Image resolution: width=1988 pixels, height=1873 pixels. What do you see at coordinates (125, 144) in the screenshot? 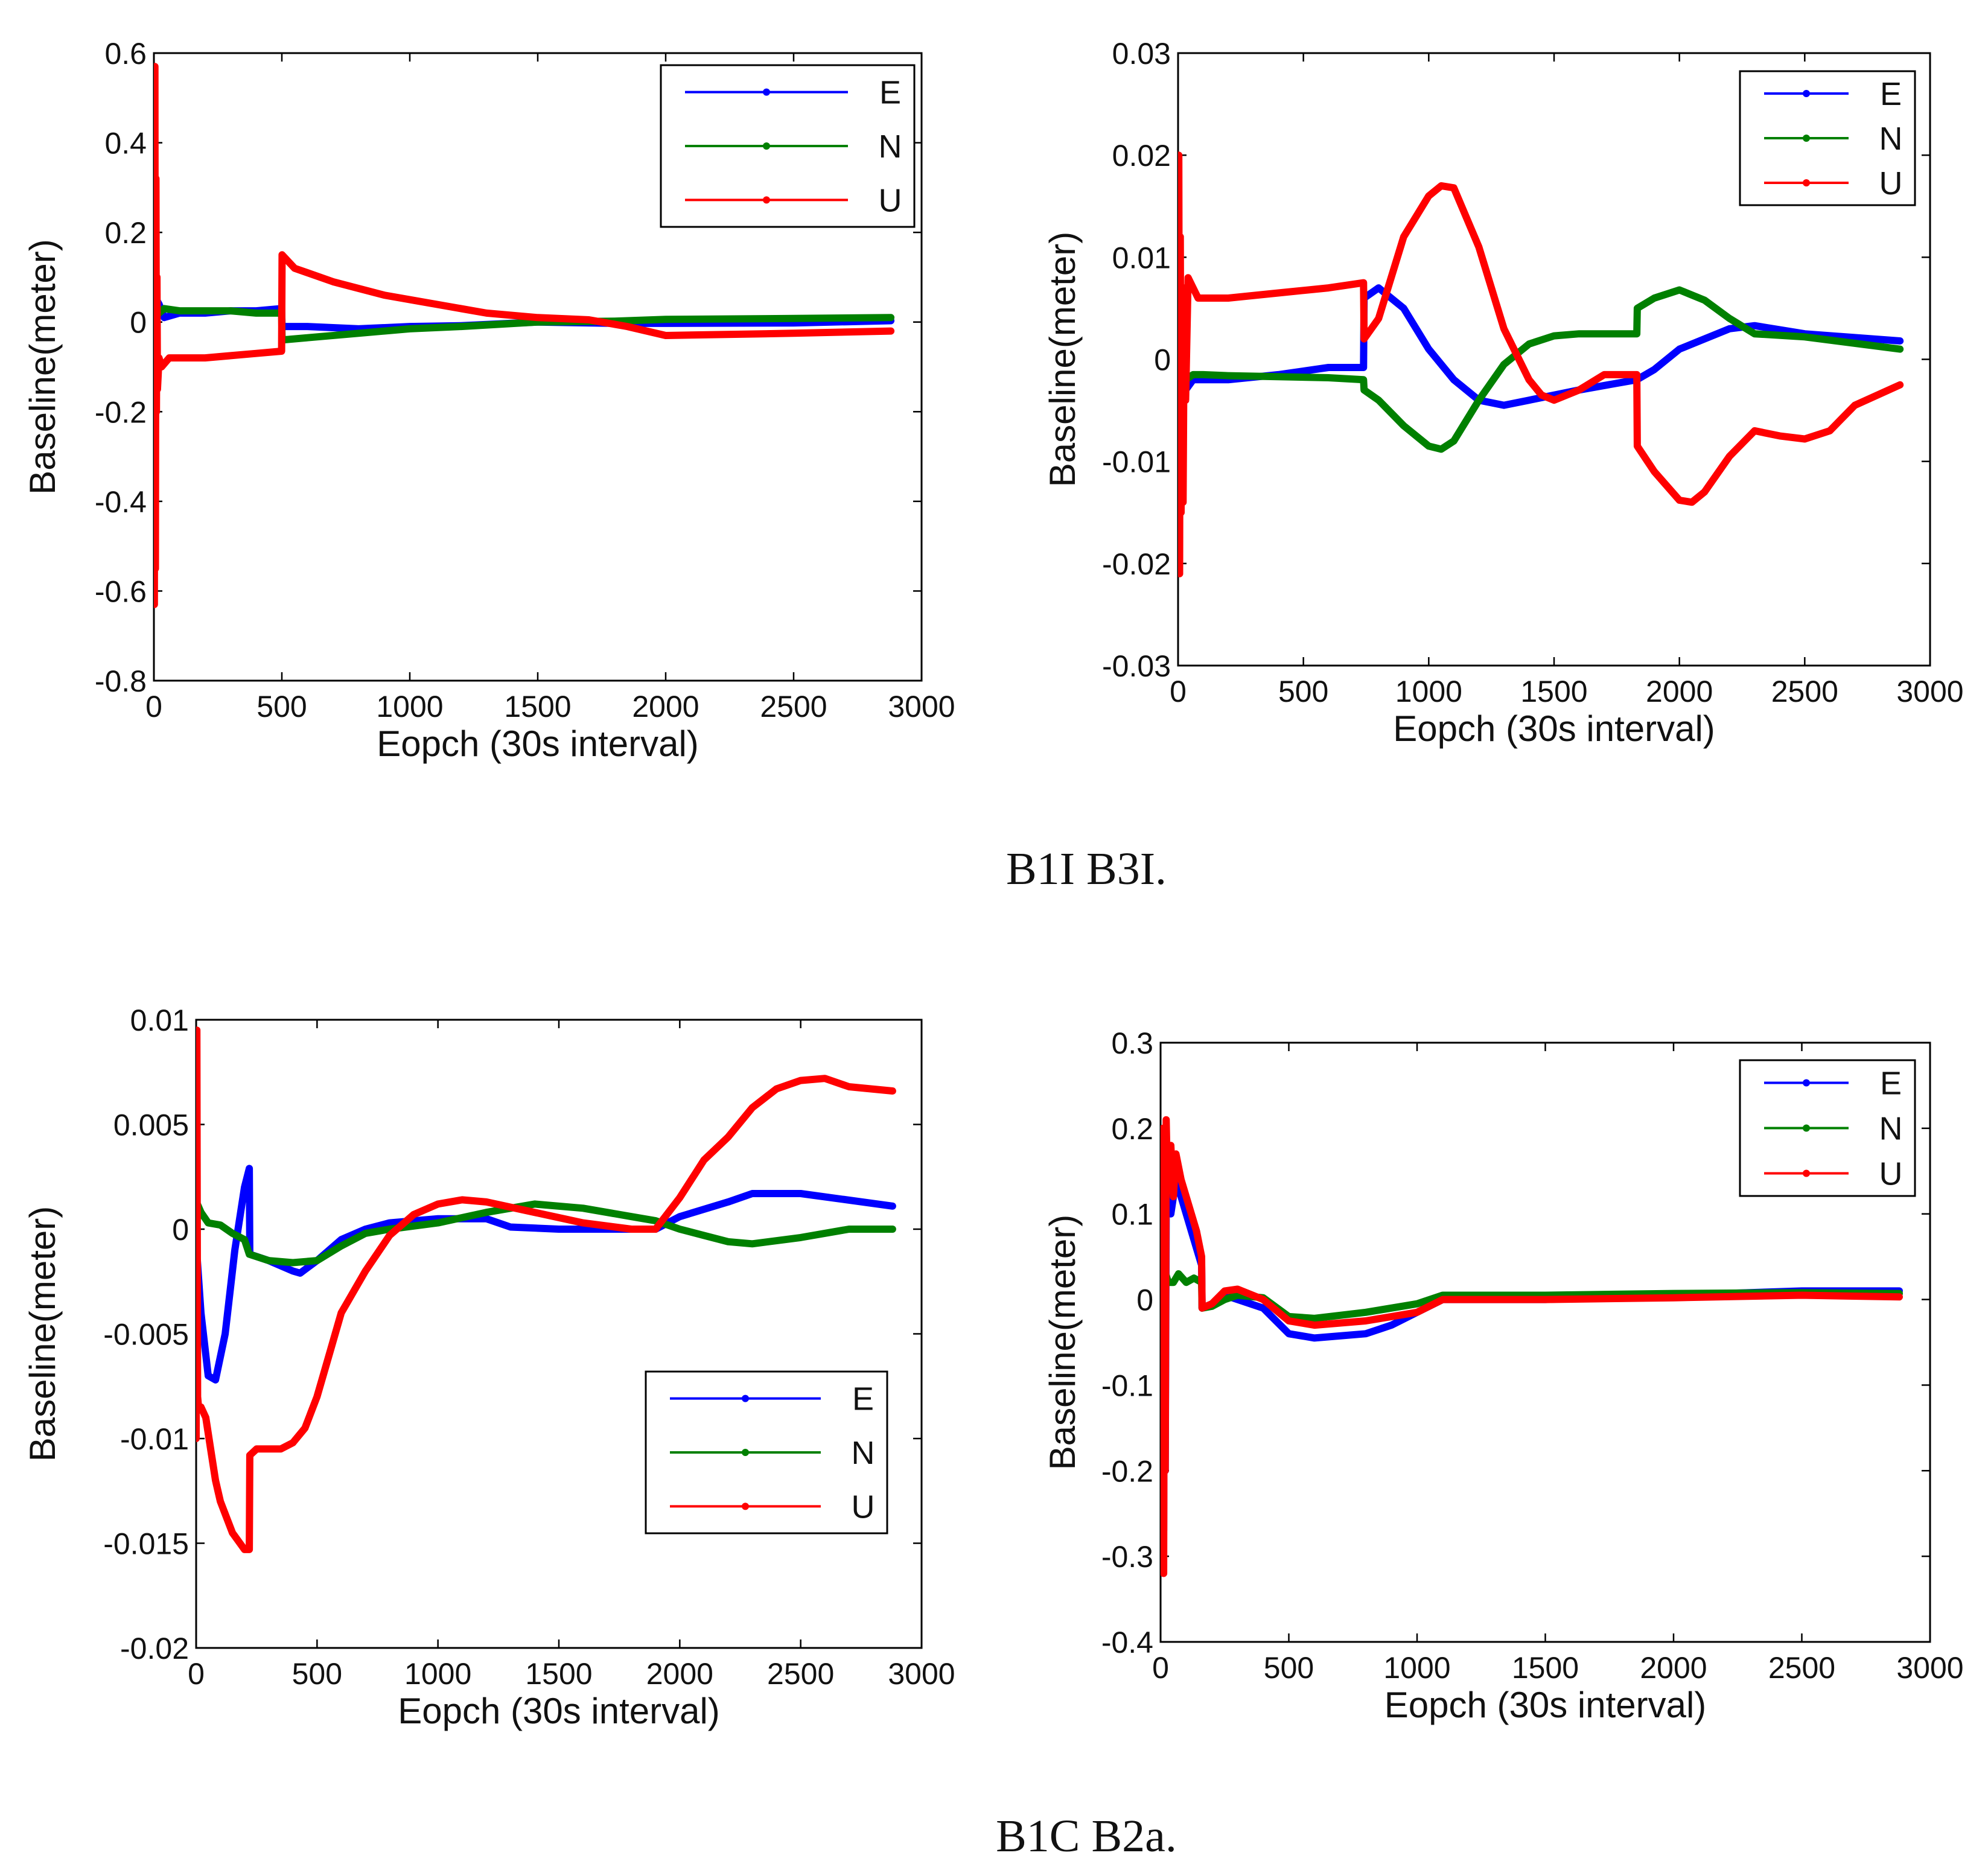
I see `y-tick-label: 0.4` at bounding box center [125, 144].